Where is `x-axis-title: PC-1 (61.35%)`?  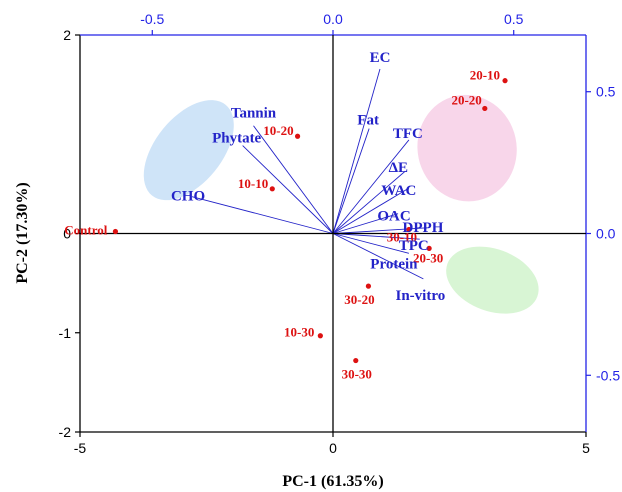 x-axis-title: PC-1 (61.35%) is located at coordinates (332, 481).